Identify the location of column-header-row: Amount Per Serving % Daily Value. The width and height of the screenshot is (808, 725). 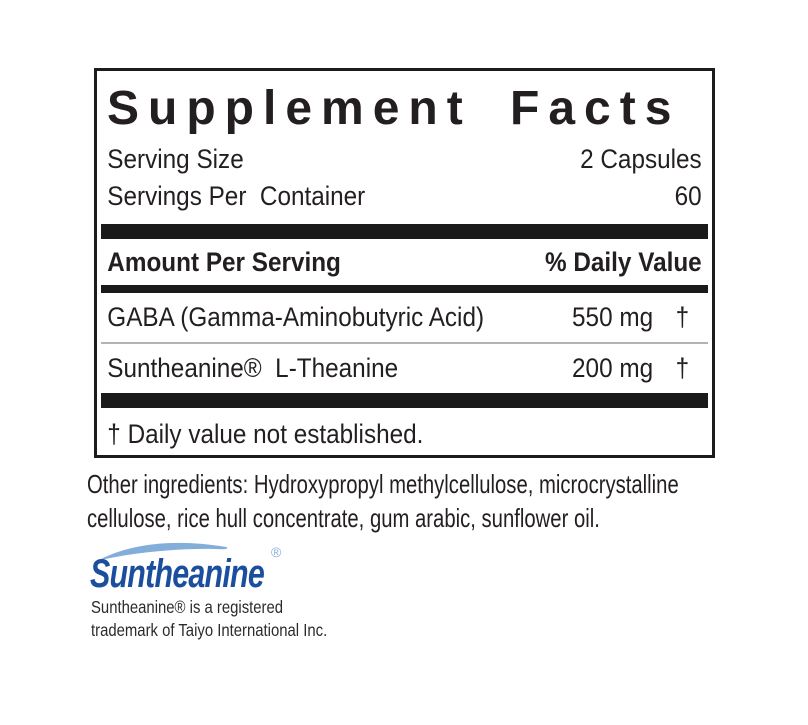
(404, 262).